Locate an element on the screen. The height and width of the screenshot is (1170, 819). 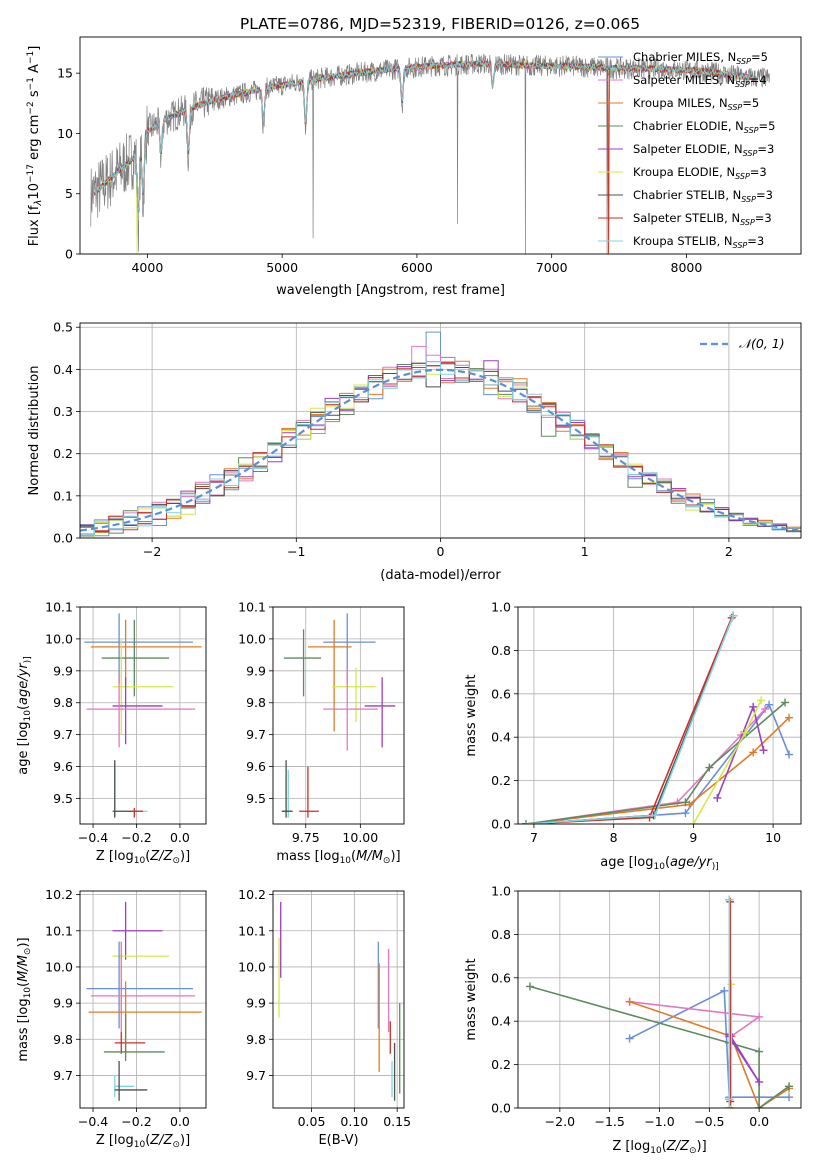
tick-label-x: 6000 is located at coordinates (417, 267).